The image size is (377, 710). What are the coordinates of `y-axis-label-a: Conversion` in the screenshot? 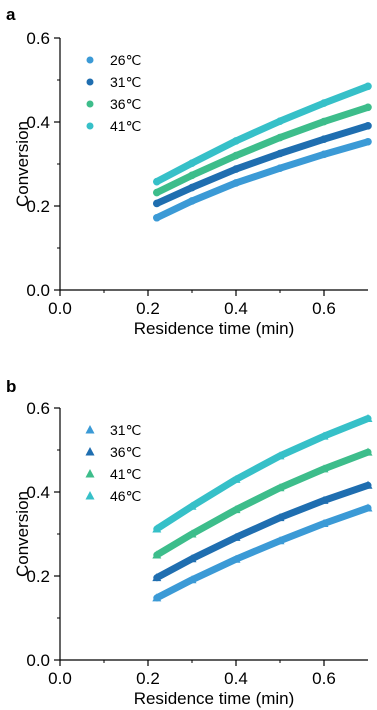 It's located at (22, 164).